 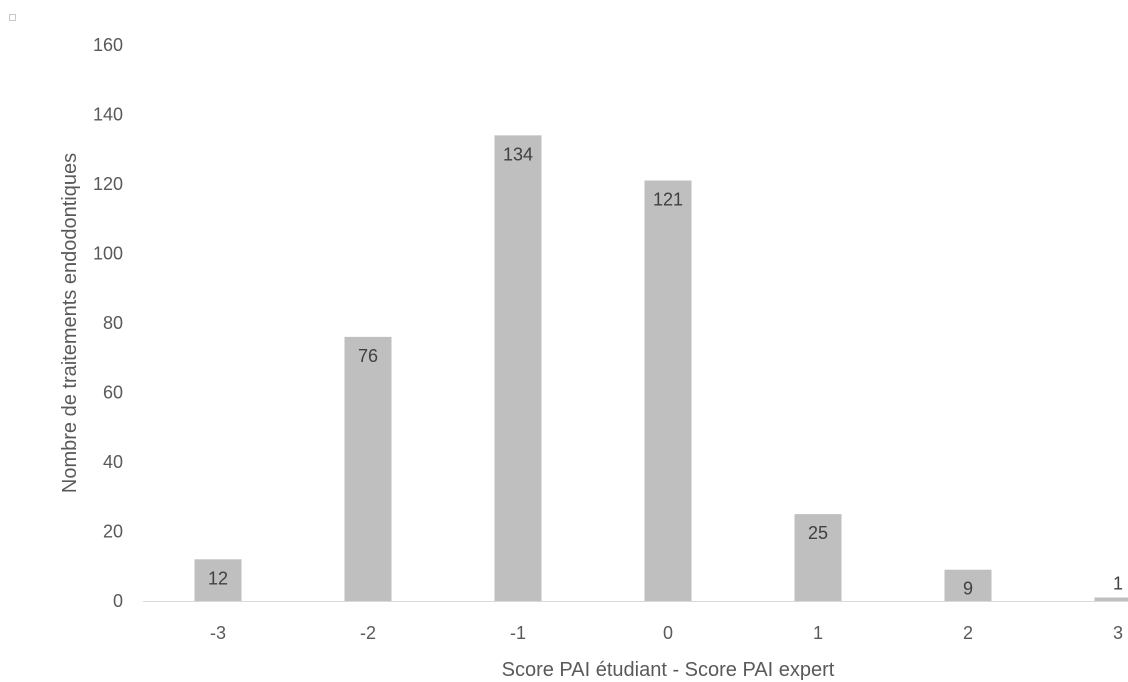 I want to click on y-tick-label: 80, so click(x=113, y=323).